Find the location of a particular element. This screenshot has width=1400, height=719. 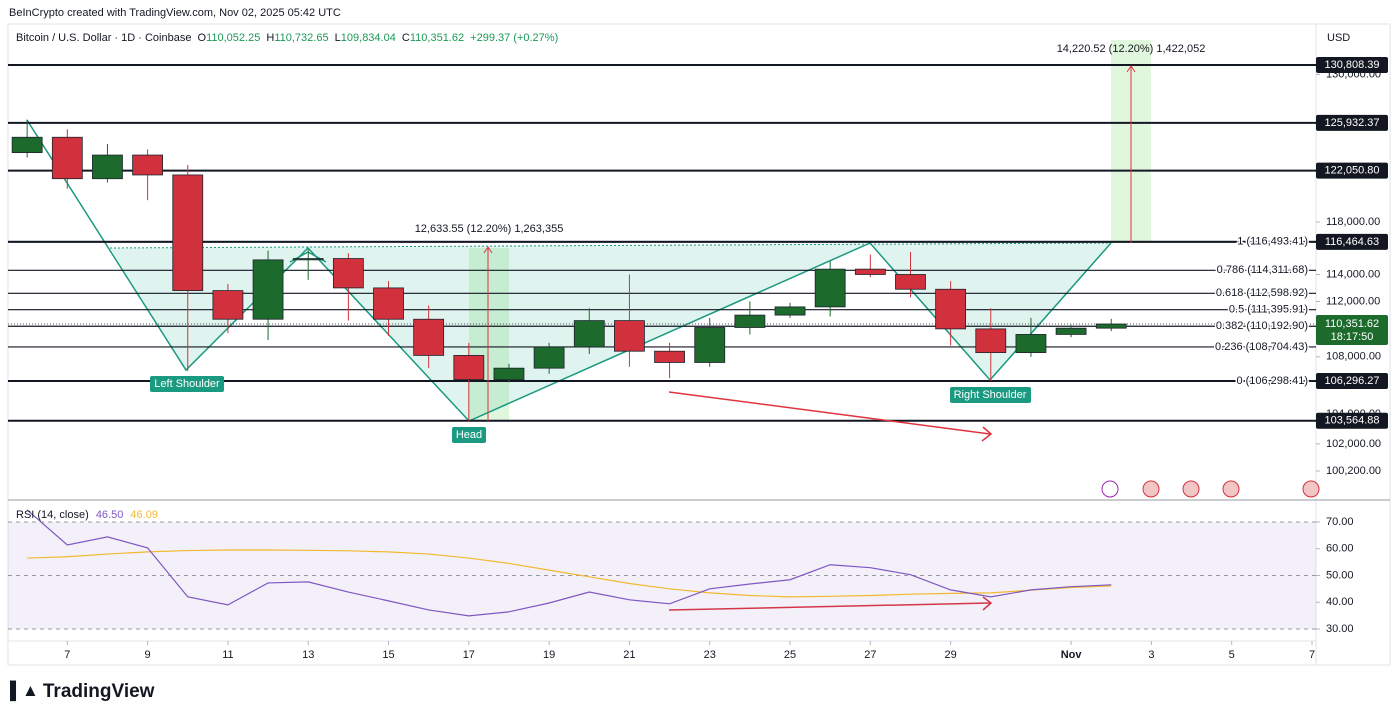

ohlc-value: 110,351.62 is located at coordinates (437, 38).